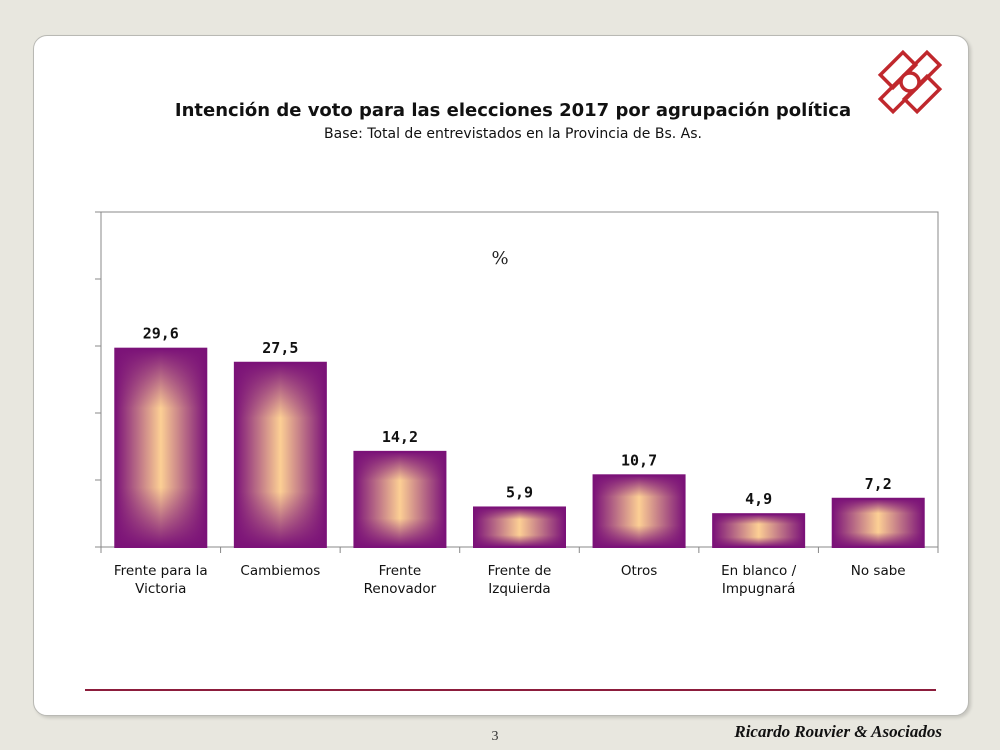 The width and height of the screenshot is (1000, 750). I want to click on data-label: 5,9, so click(519, 492).